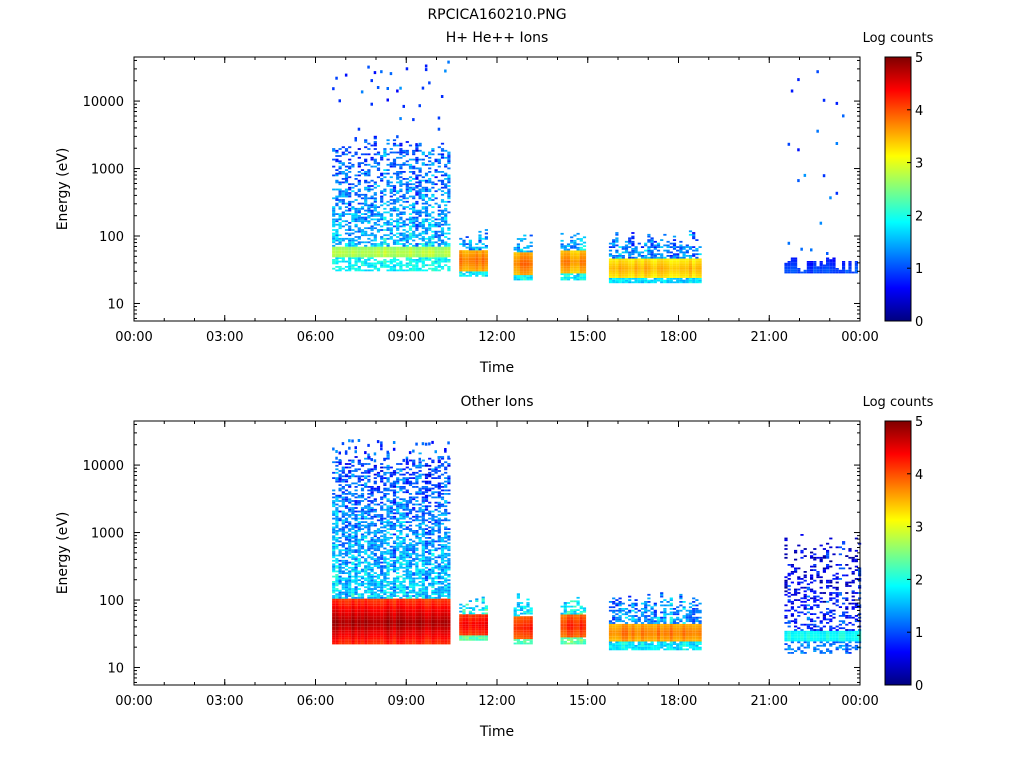 Image resolution: width=1024 pixels, height=768 pixels. I want to click on x-tick-label: 12:00, so click(496, 337).